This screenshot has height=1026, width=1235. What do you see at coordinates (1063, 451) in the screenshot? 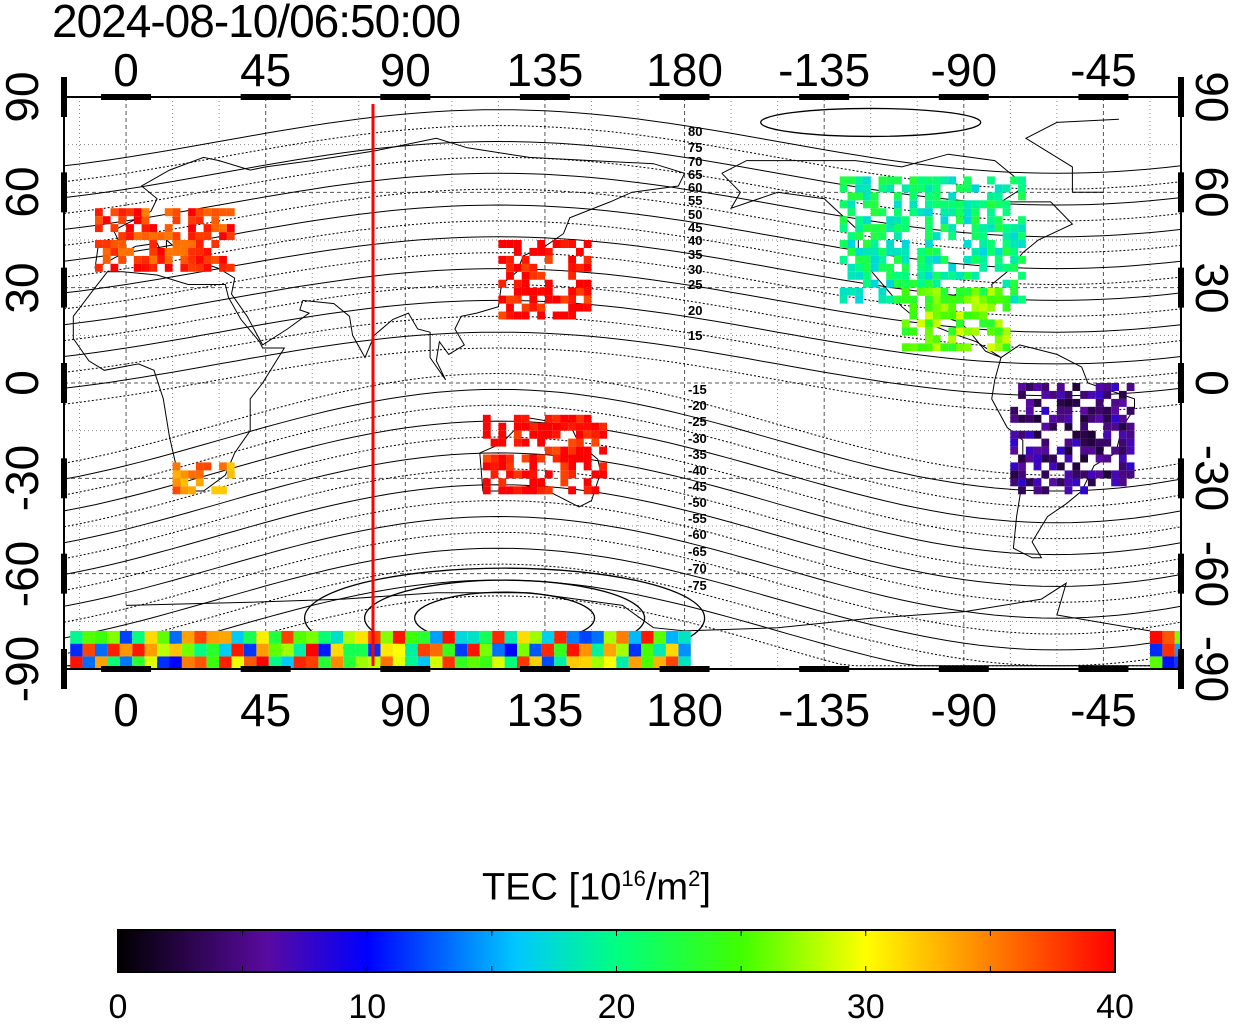
I see `coastline` at bounding box center [1063, 451].